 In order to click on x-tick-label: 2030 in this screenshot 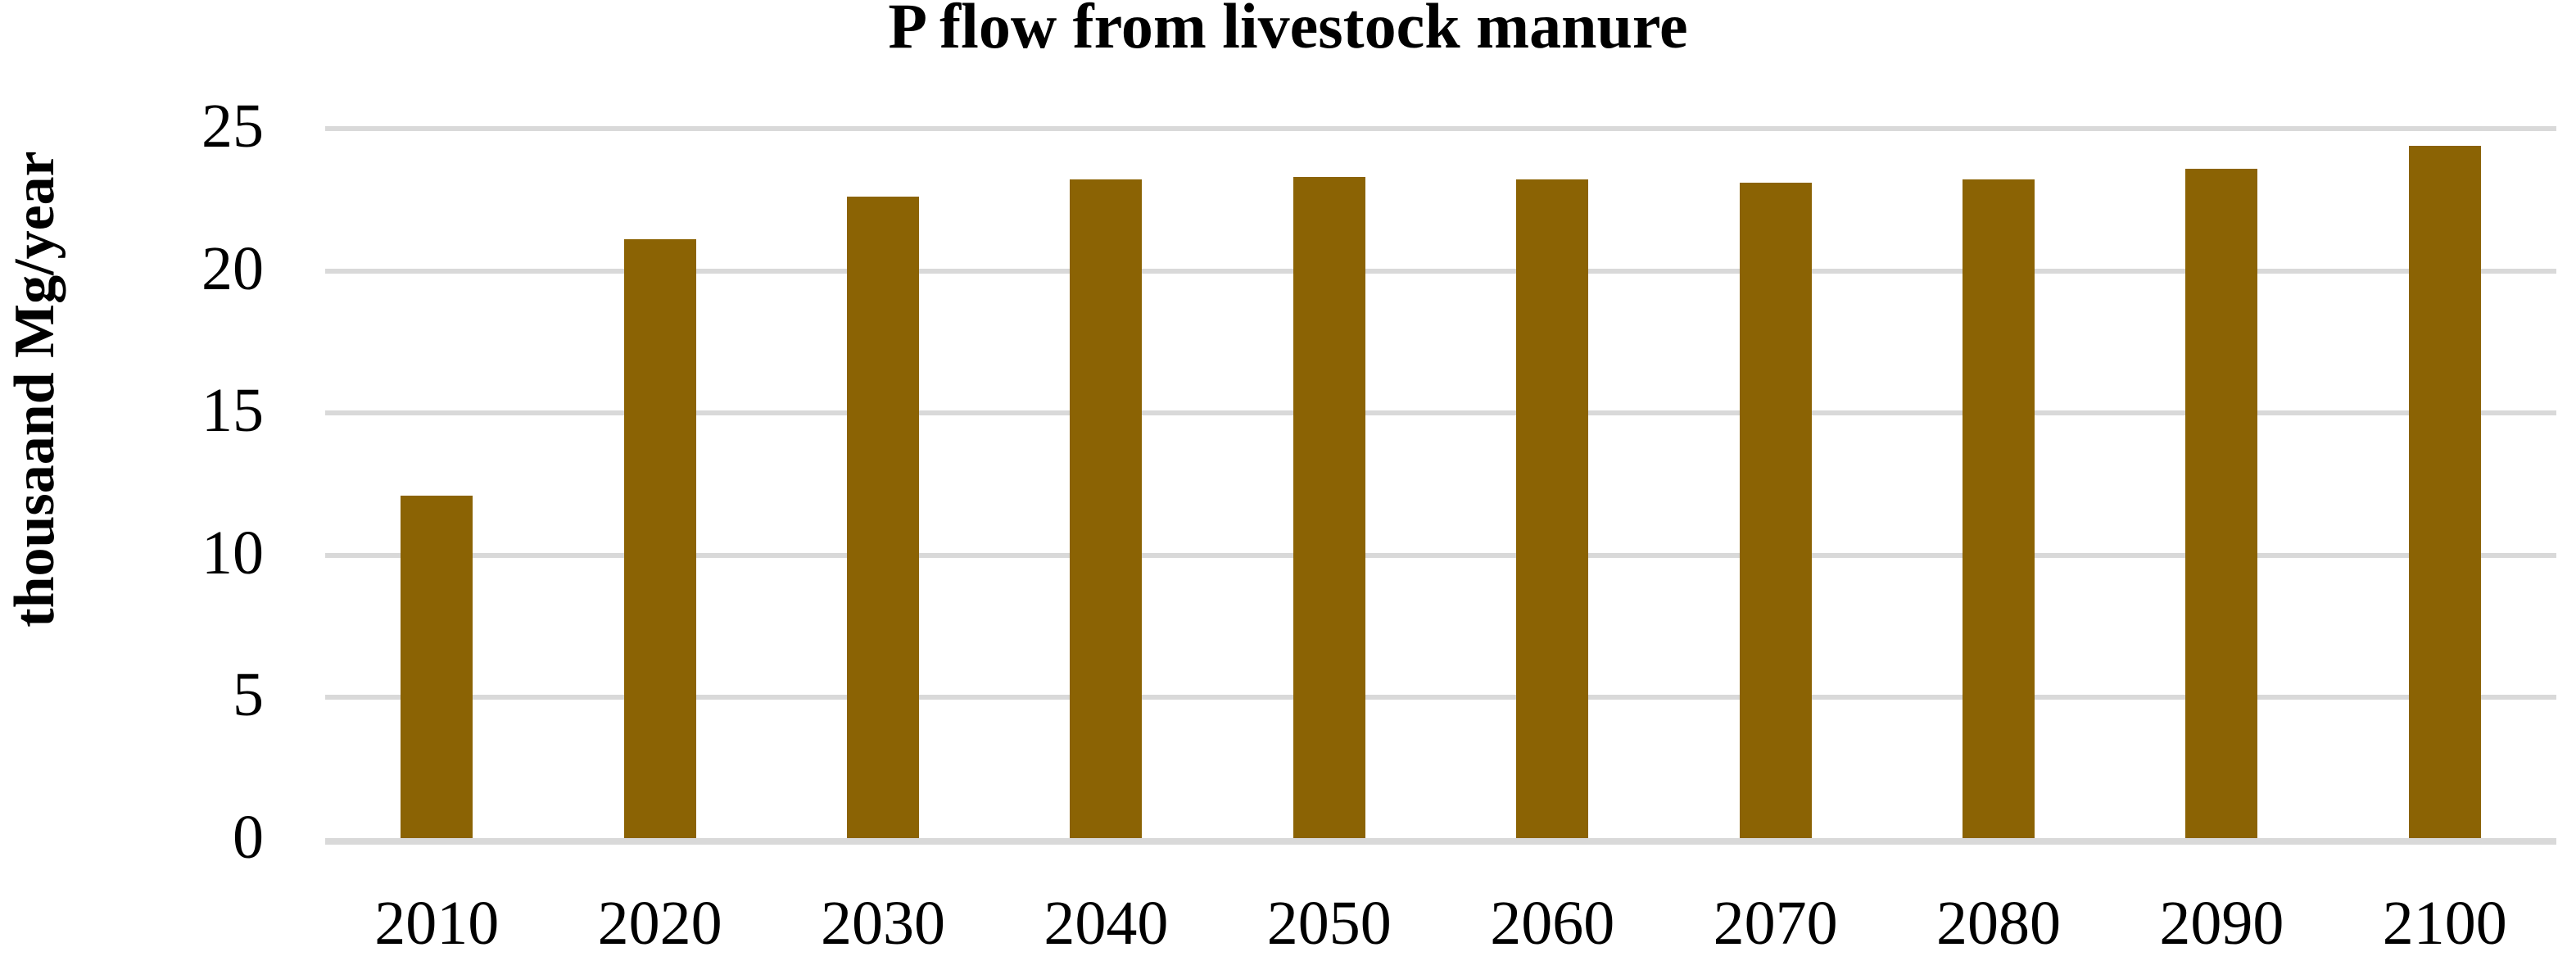, I will do `click(883, 923)`.